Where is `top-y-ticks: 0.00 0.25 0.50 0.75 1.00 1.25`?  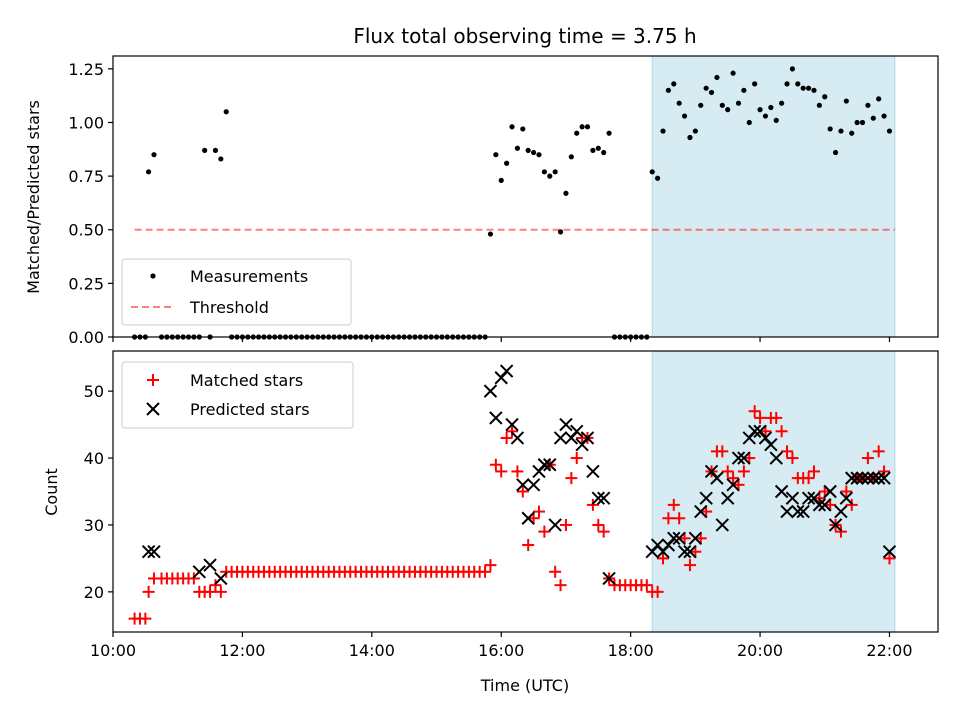
top-y-ticks: 0.00 0.25 0.50 0.75 1.00 1.25 is located at coordinates (90, 203).